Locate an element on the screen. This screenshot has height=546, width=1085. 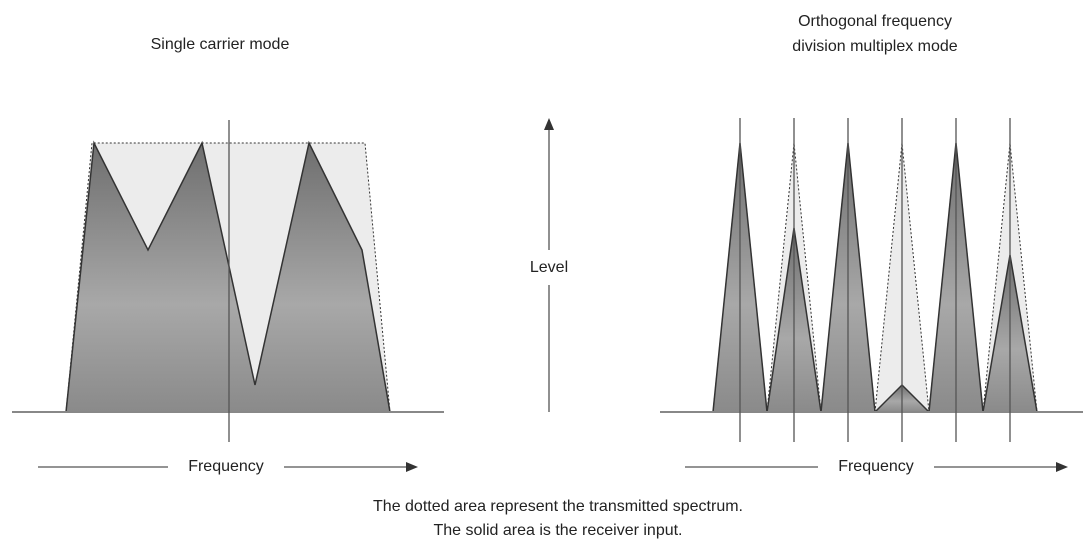
level-label: Level is located at coordinates (549, 267).